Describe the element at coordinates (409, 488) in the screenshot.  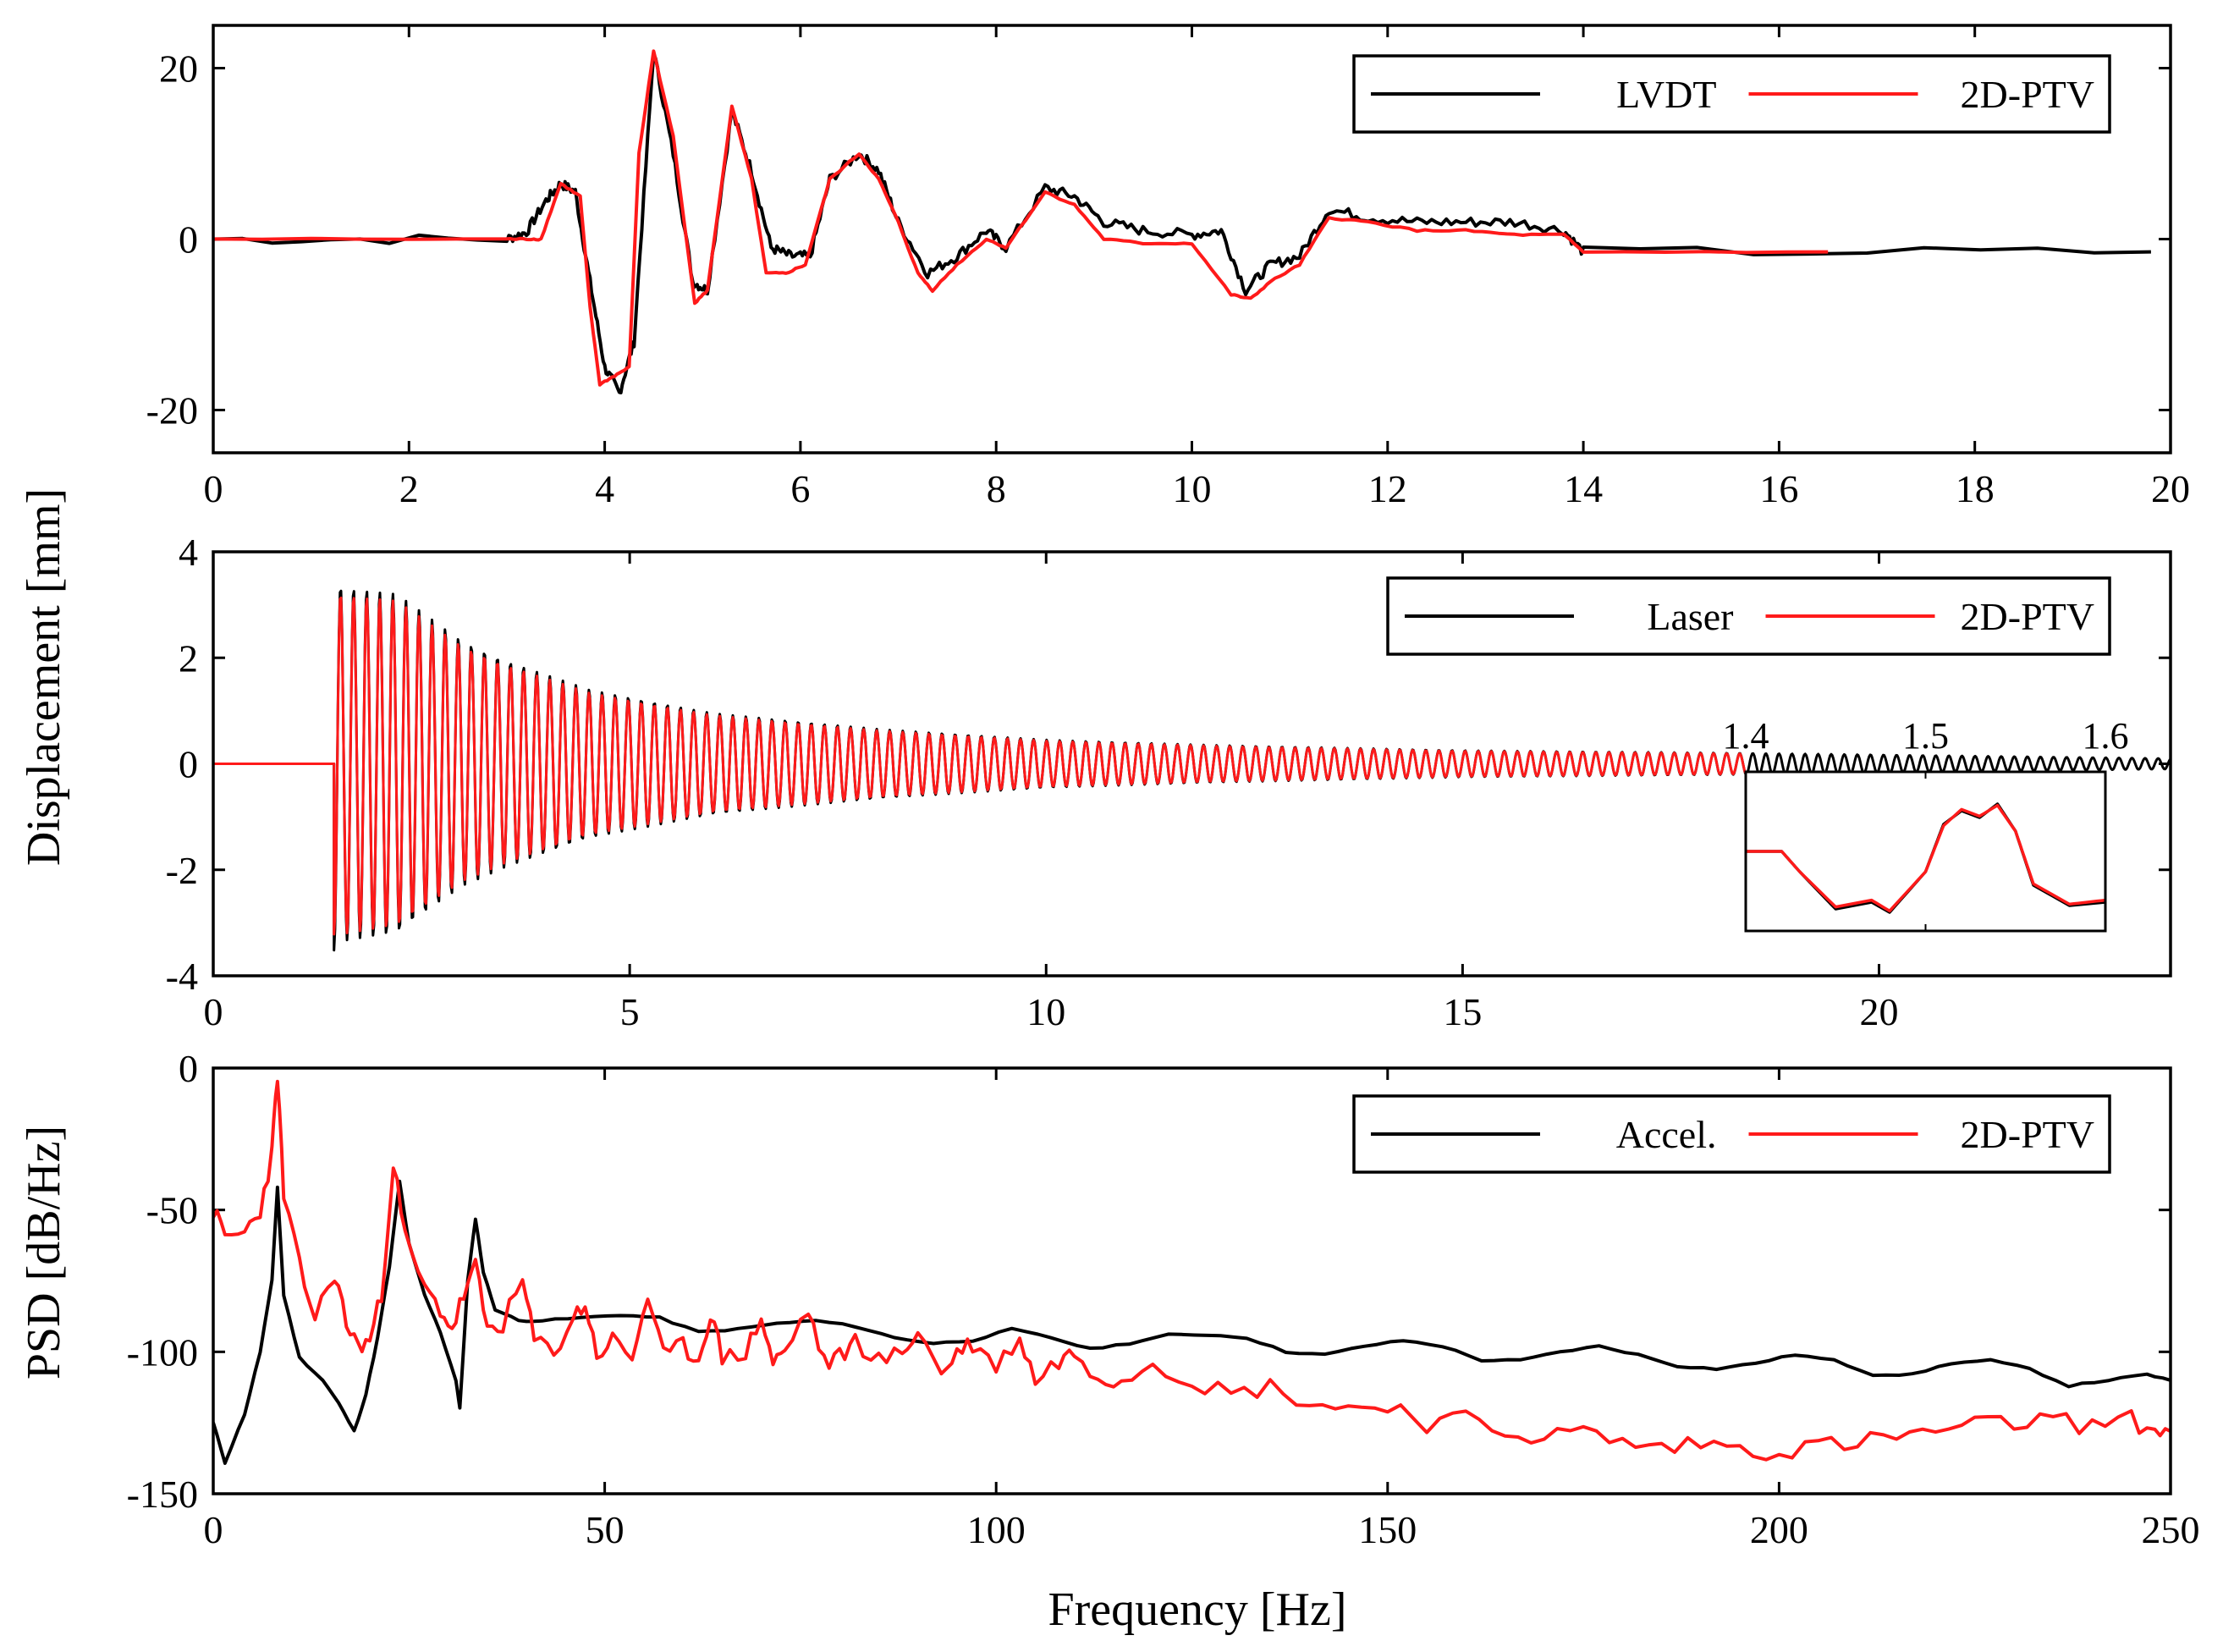
I see `x-tick-label: 2` at that location.